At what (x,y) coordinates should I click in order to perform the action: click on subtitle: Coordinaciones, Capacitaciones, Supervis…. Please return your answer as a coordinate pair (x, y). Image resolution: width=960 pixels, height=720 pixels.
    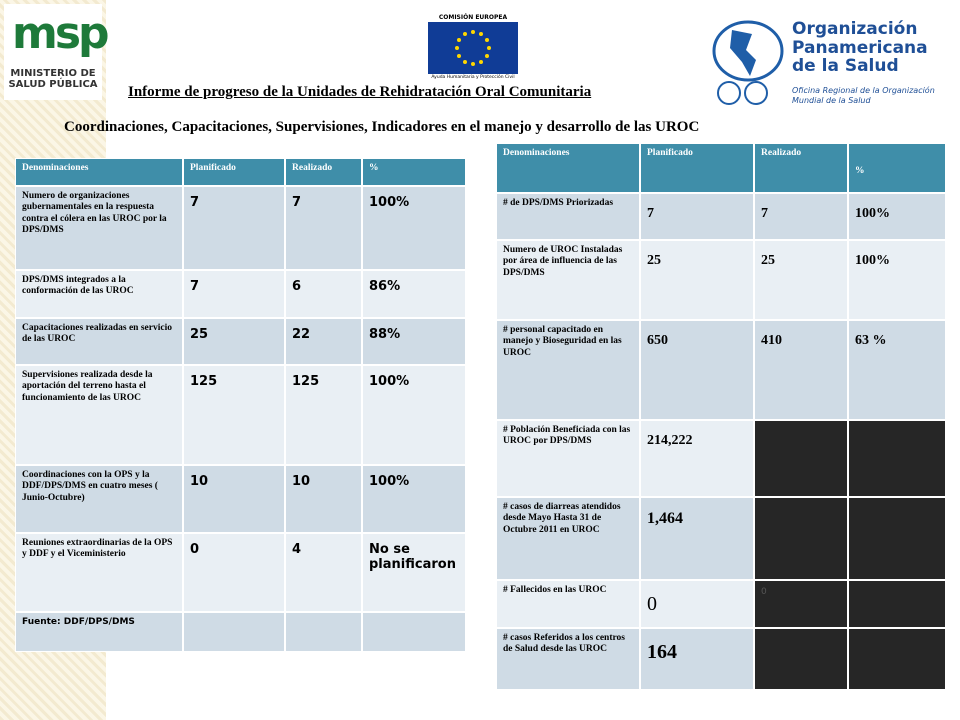
    Looking at the image, I should click on (382, 127).